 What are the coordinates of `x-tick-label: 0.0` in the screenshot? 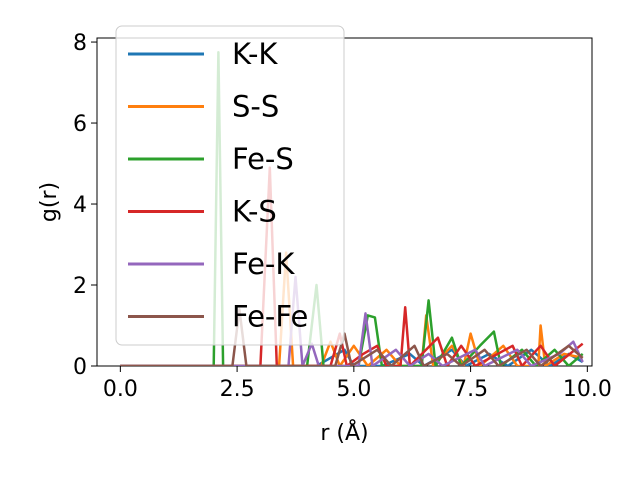 It's located at (120, 389).